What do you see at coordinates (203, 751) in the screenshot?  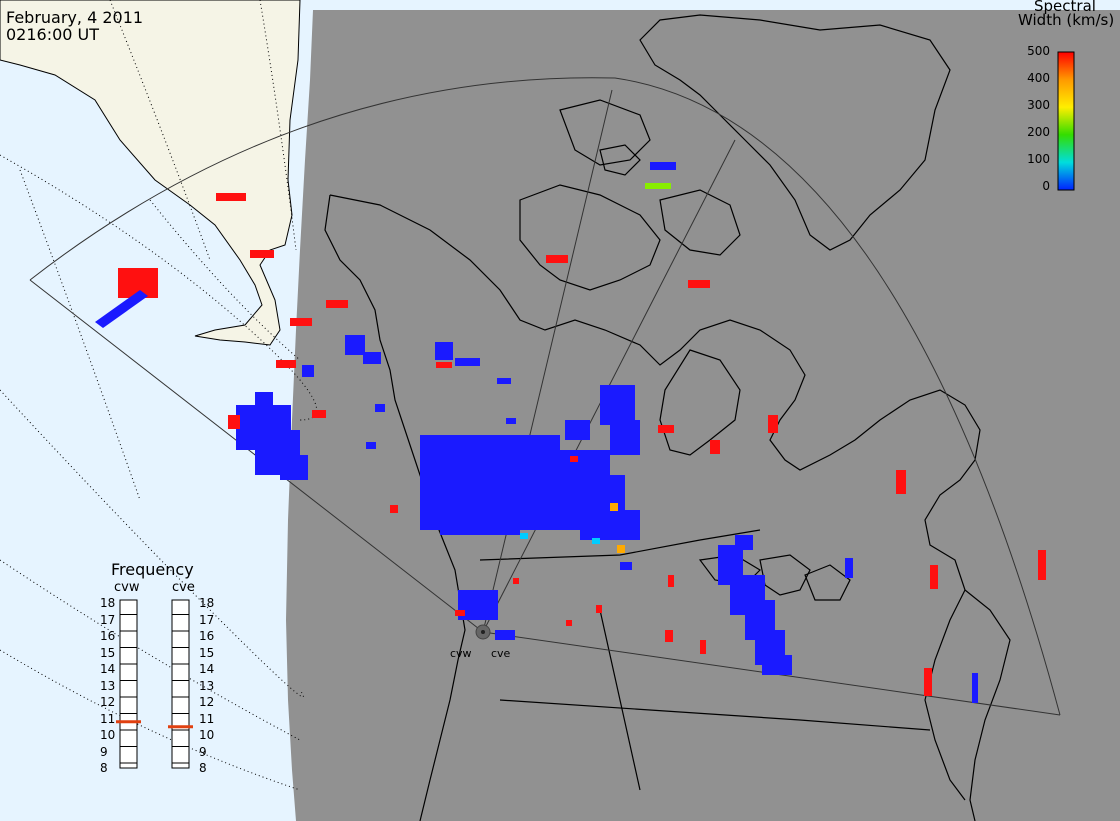 I see `frequency-tick-right: 9` at bounding box center [203, 751].